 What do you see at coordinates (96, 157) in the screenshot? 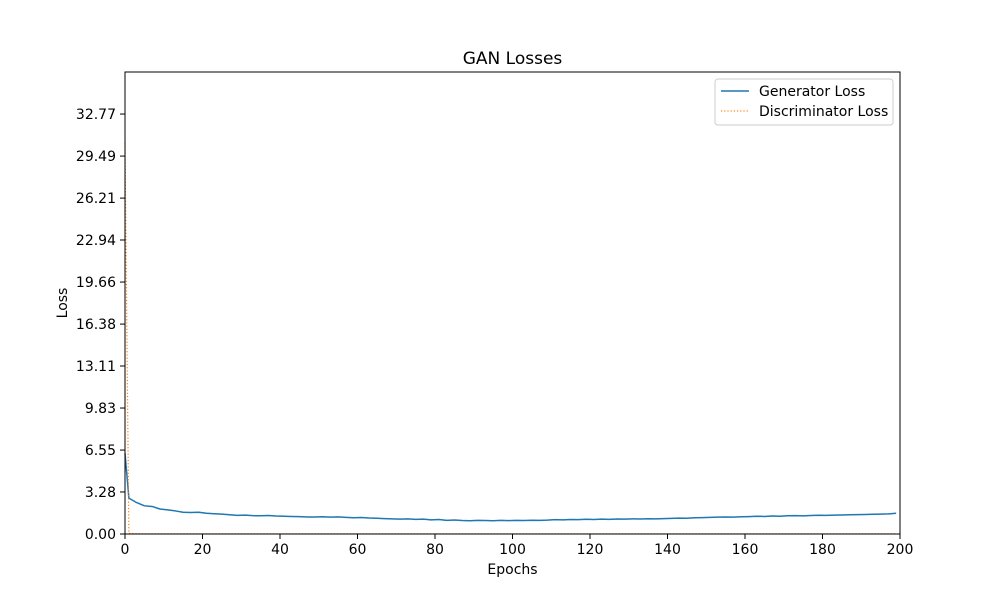
I see `y-tick-label: 29.49` at bounding box center [96, 157].